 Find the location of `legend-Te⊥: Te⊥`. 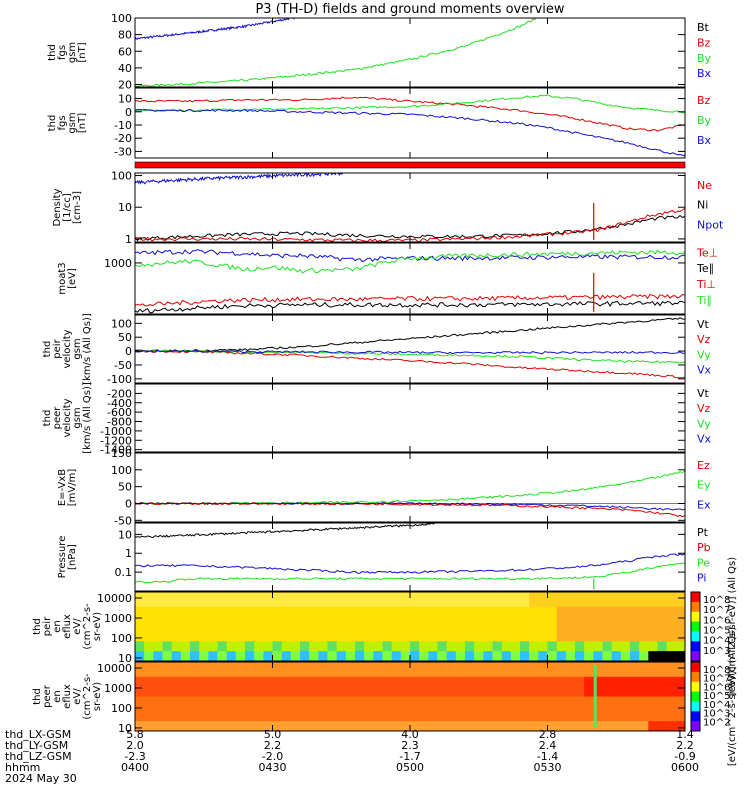

legend-Te⊥: Te⊥ is located at coordinates (707, 252).